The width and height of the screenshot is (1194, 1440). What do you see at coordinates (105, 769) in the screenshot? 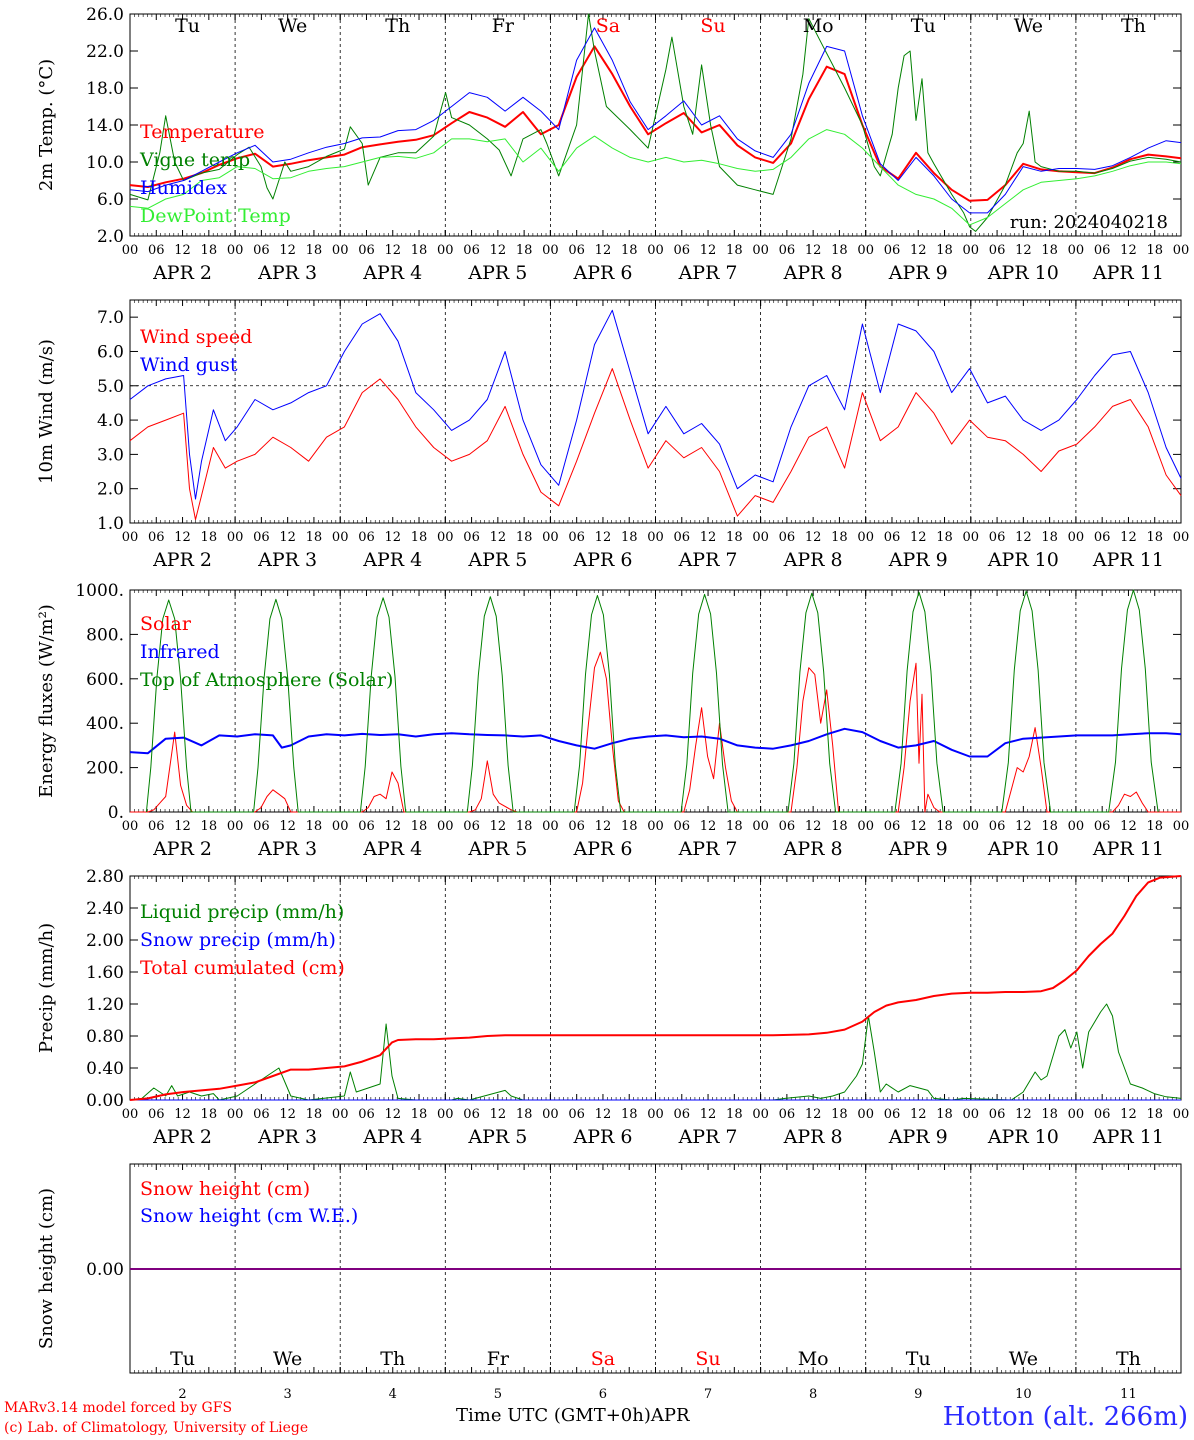
I see `y-tick-label: 200.` at bounding box center [105, 769].